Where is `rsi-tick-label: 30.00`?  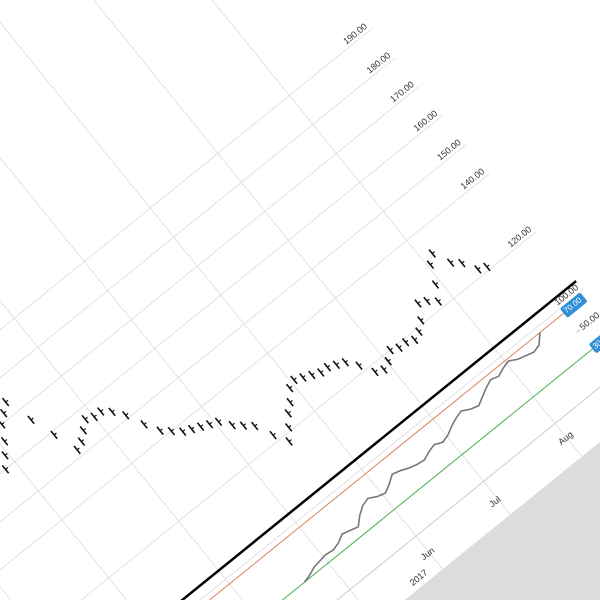 rsi-tick-label: 30.00 is located at coordinates (595, 341).